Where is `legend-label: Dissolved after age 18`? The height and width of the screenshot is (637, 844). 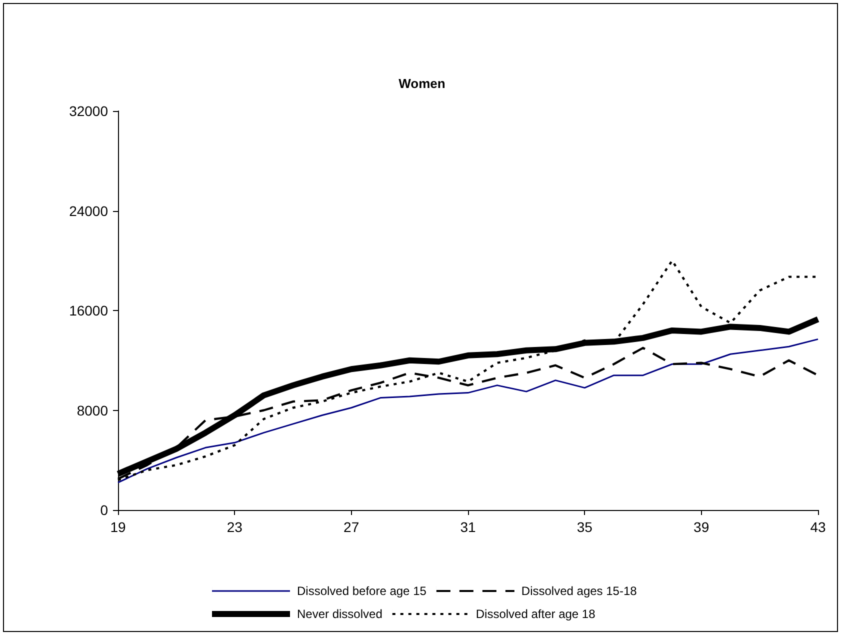 legend-label: Dissolved after age 18 is located at coordinates (536, 614).